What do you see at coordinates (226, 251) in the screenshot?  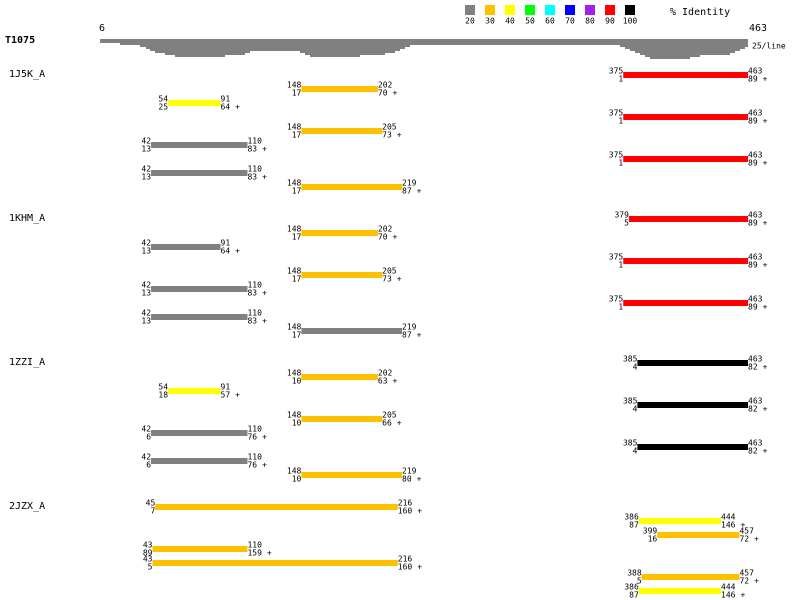 I see `template-end-label: 64` at bounding box center [226, 251].